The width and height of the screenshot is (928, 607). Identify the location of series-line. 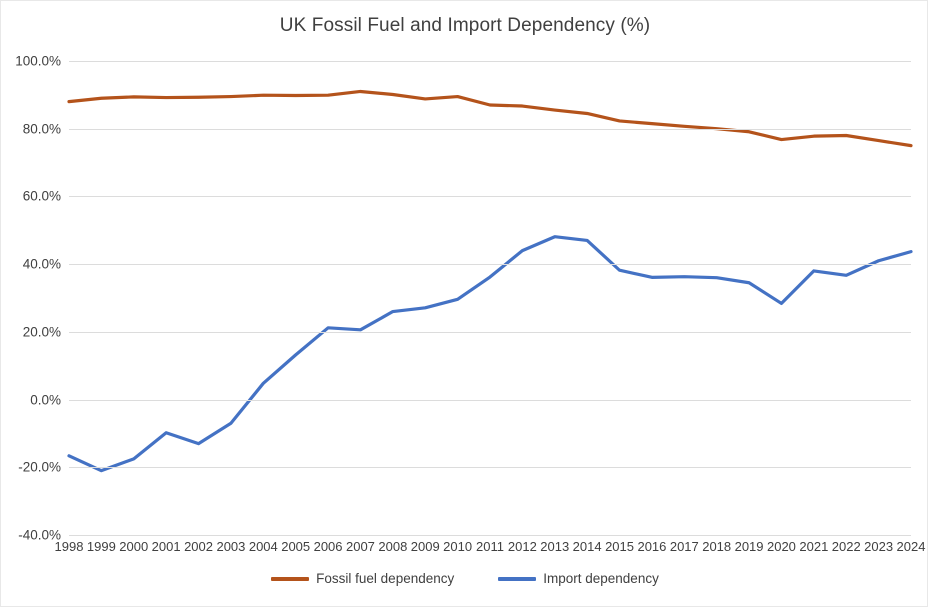
(490, 118).